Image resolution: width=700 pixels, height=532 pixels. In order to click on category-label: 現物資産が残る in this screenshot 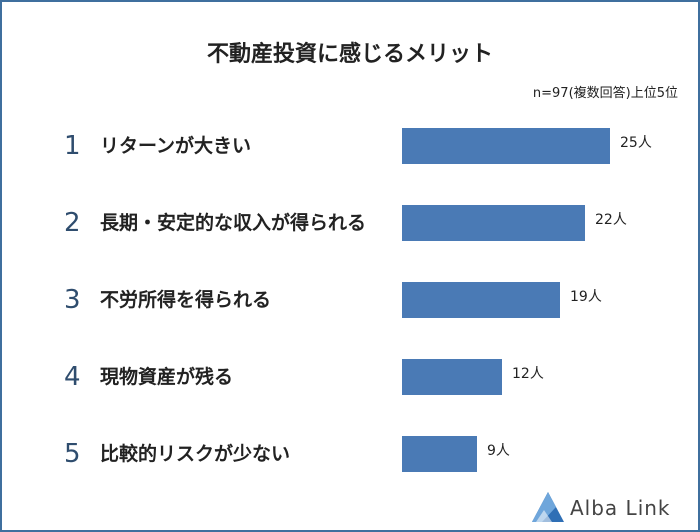, I will do `click(167, 377)`.